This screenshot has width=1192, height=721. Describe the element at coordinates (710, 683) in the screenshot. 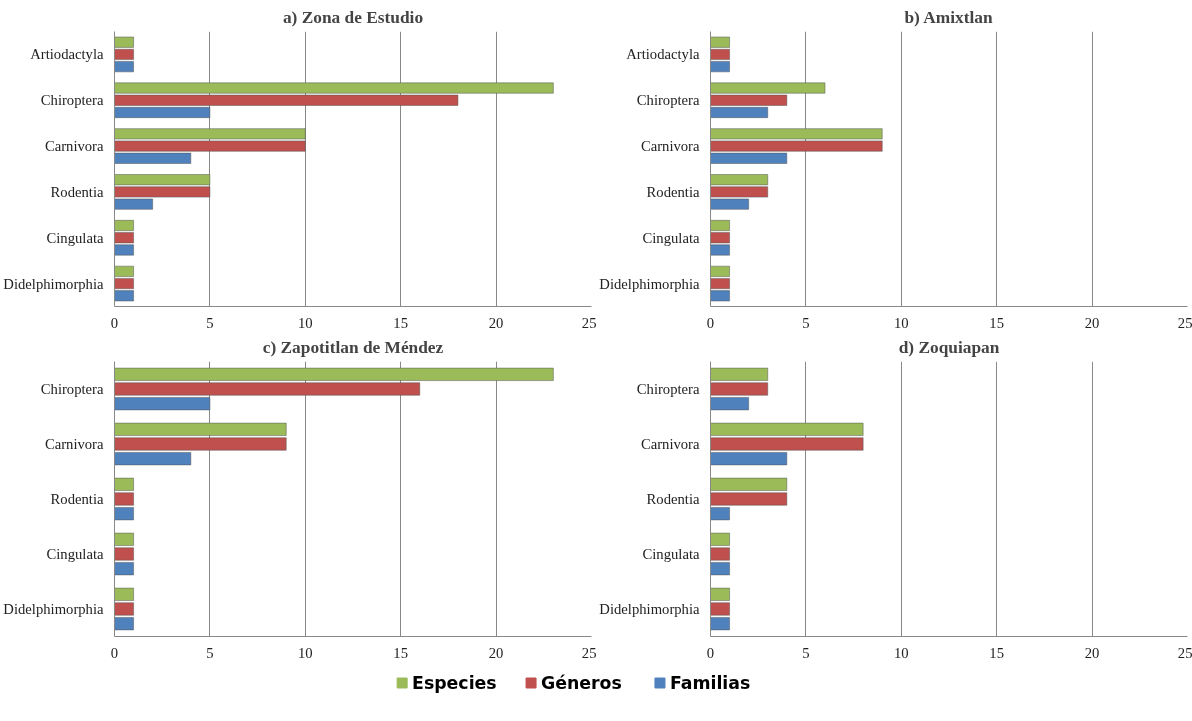

I see `legend-label: Familias` at that location.